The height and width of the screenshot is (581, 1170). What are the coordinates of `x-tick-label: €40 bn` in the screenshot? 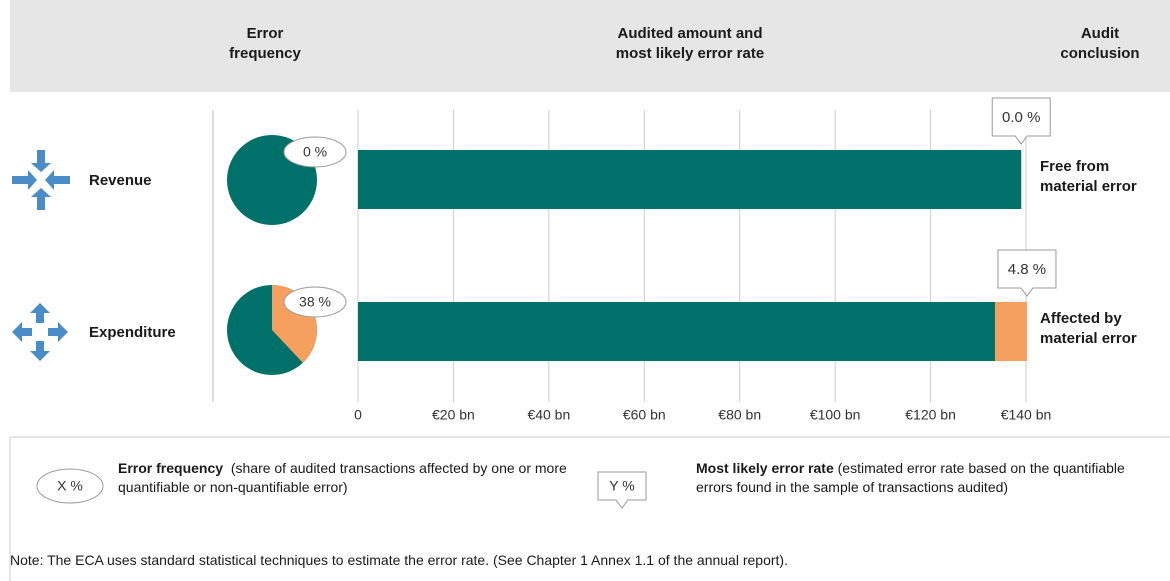 It's located at (548, 415).